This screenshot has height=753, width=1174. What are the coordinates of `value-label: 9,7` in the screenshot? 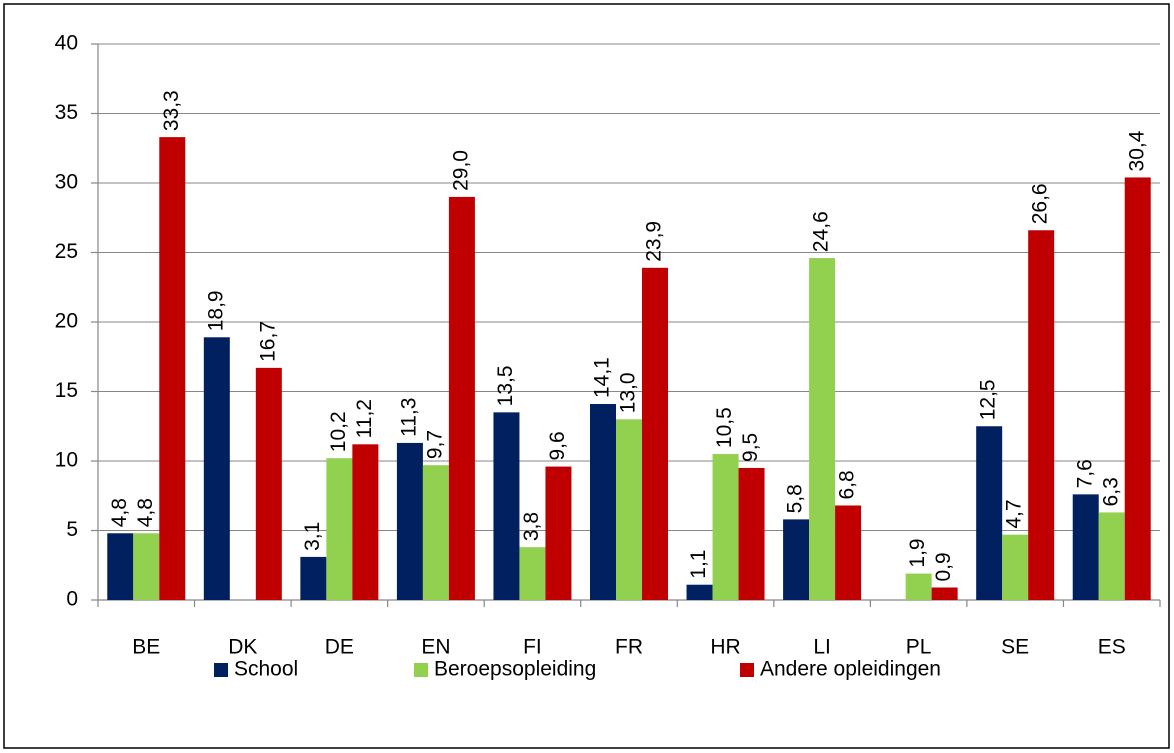 It's located at (434, 444).